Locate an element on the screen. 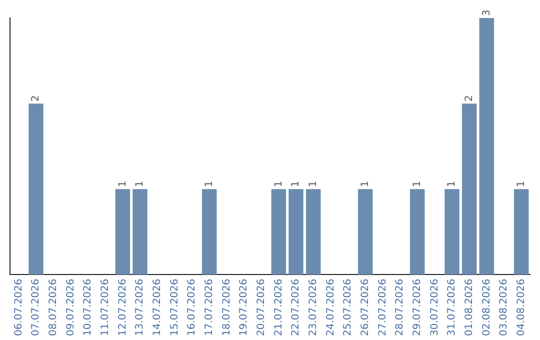 The image size is (540, 340). x-tick-label: 12.07.2026 is located at coordinates (122, 307).